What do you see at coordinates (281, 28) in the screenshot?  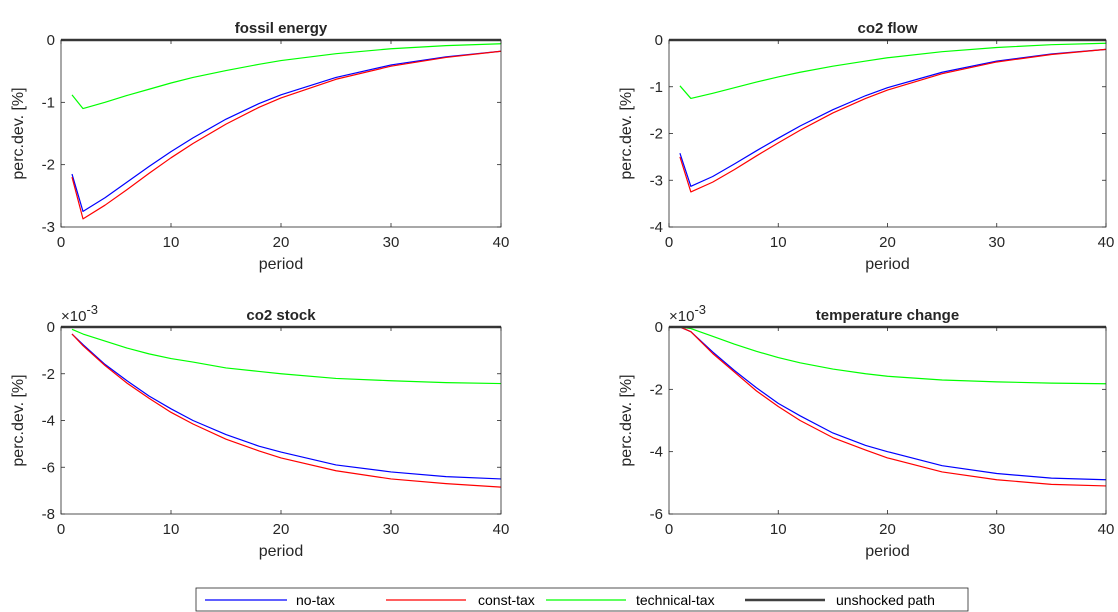 I see `chart-title: fossil energy` at bounding box center [281, 28].